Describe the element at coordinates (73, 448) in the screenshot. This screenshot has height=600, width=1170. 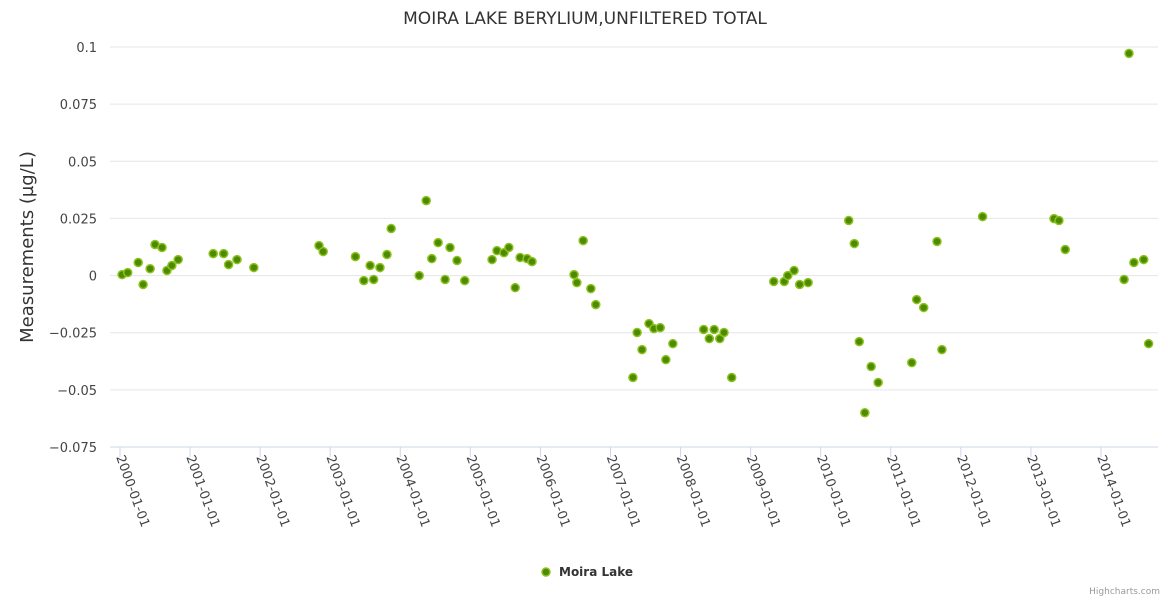
I see `y-tick-label: −0.075` at that location.